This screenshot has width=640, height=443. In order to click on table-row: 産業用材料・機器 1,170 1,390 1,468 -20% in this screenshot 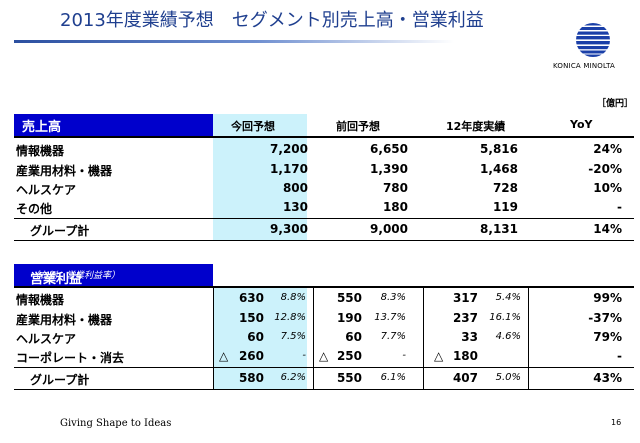, I will do `click(319, 170)`.